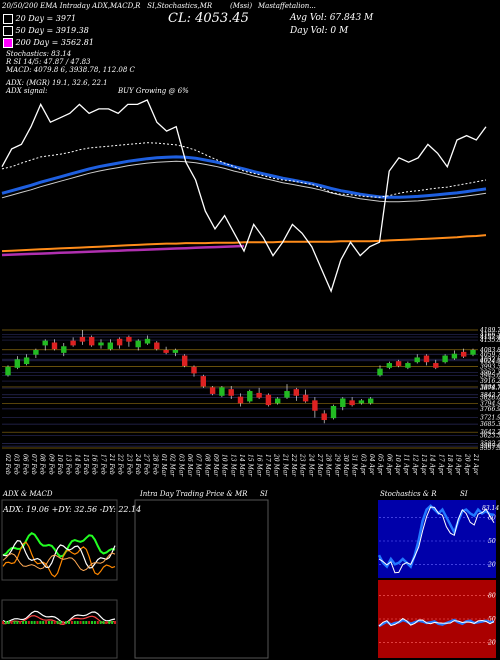  I want to click on date-tick: 17 Mar, so click(267, 465).